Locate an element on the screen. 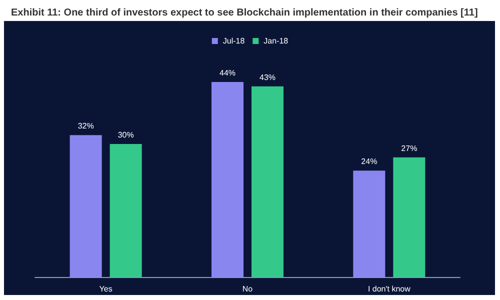 Image resolution: width=500 pixels, height=300 pixels. data-label: 44% is located at coordinates (227, 73).